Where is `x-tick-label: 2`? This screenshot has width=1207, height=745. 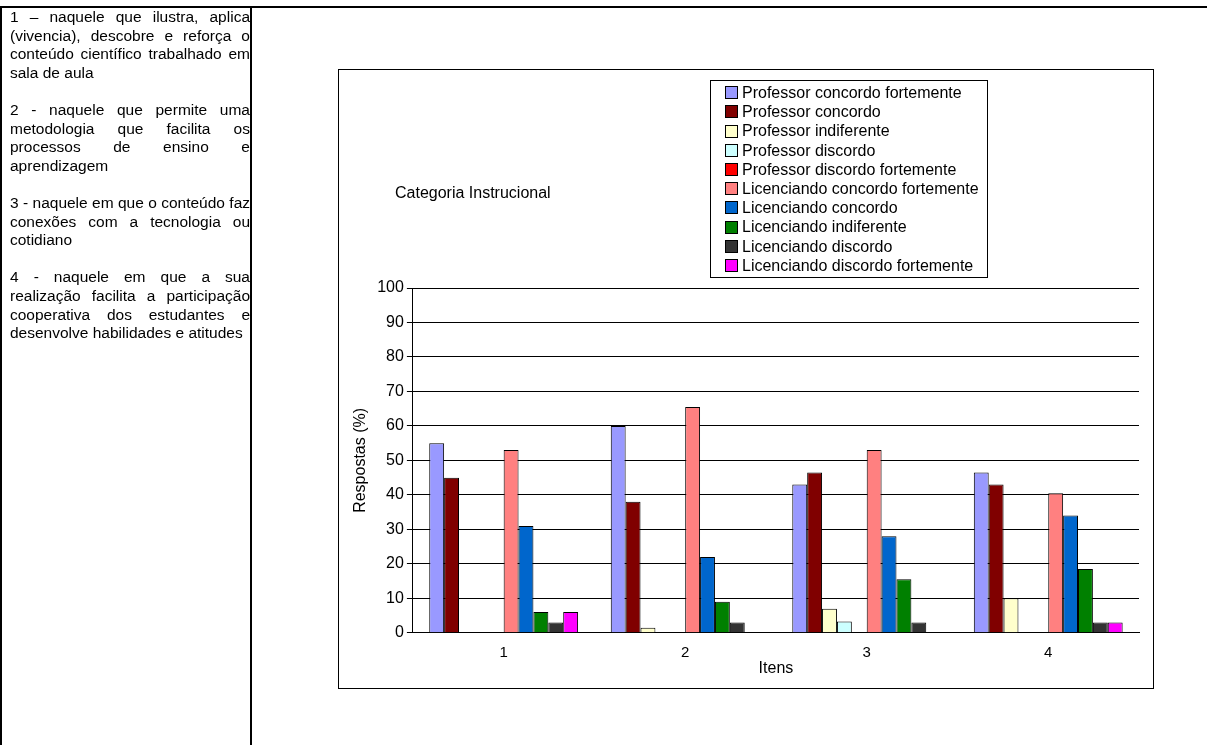
x-tick-label: 2 is located at coordinates (685, 651).